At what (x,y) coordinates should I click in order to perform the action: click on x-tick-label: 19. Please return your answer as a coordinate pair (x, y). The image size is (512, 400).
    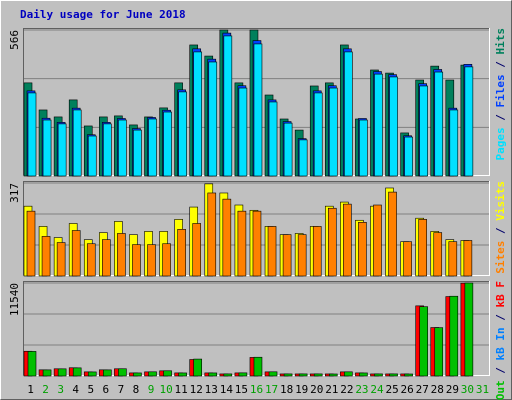
    Looking at the image, I should click on (301, 389).